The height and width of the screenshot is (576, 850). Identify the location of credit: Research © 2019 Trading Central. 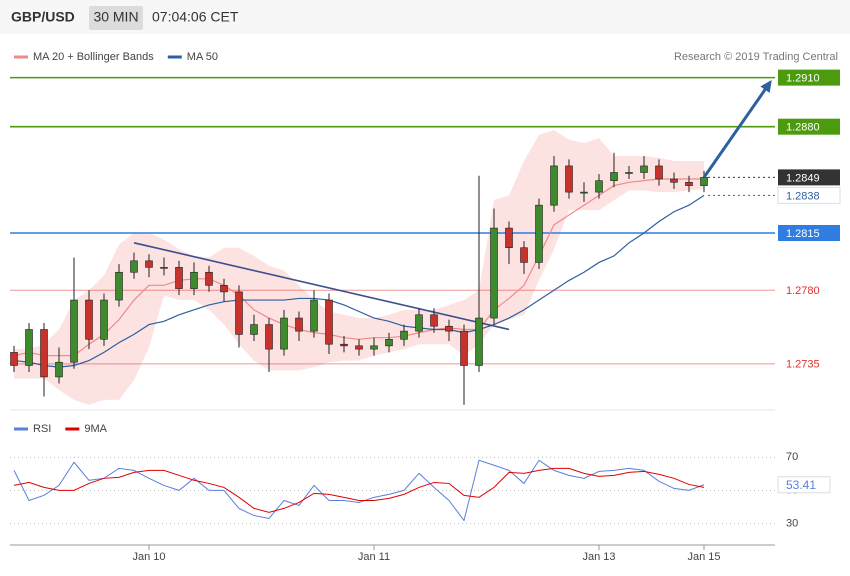
(756, 57).